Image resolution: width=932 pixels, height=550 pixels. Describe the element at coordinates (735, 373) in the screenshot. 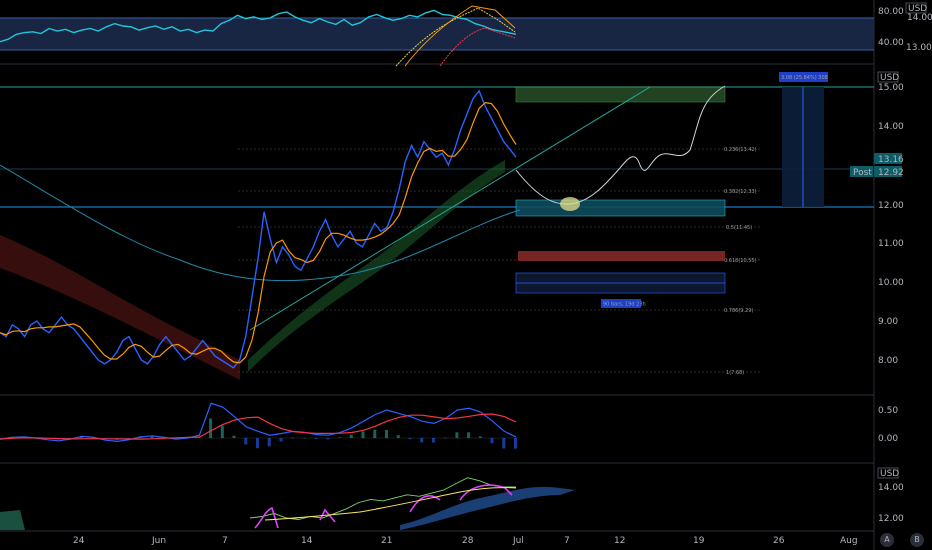

I see `fib-label-1: 1(7.68)` at that location.